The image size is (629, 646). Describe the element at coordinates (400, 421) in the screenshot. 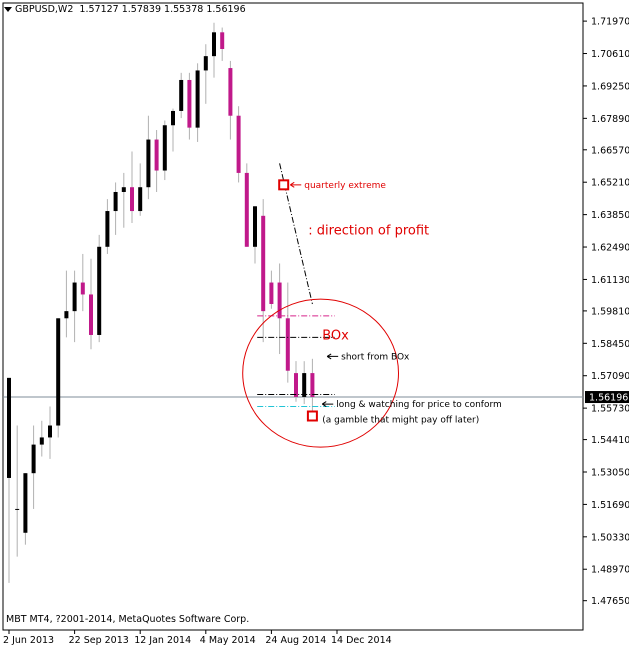

I see `annotation-text: (a gamble that might pay off later)` at that location.